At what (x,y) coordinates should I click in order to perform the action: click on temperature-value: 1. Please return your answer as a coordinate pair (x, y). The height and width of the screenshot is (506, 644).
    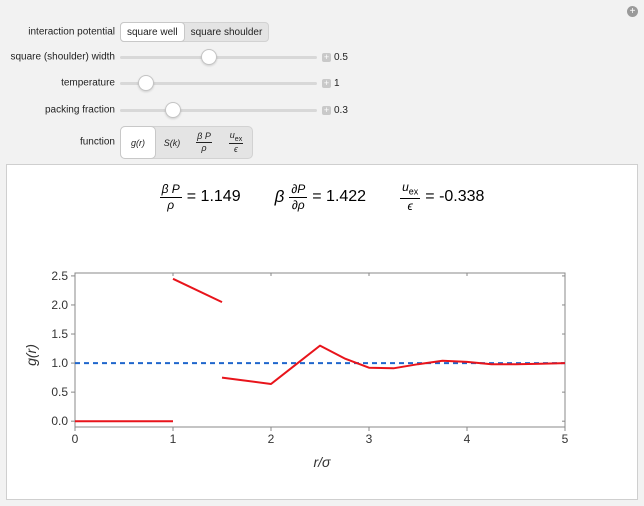
    Looking at the image, I should click on (337, 83).